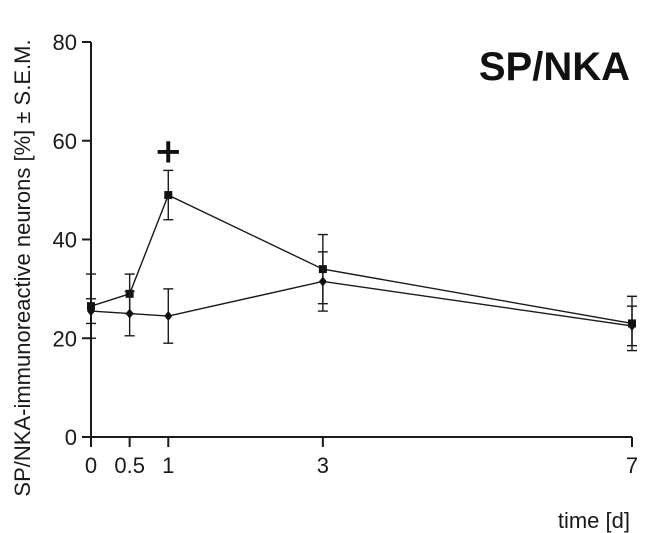  What do you see at coordinates (71, 437) in the screenshot?
I see `y-tick-label: 0` at bounding box center [71, 437].